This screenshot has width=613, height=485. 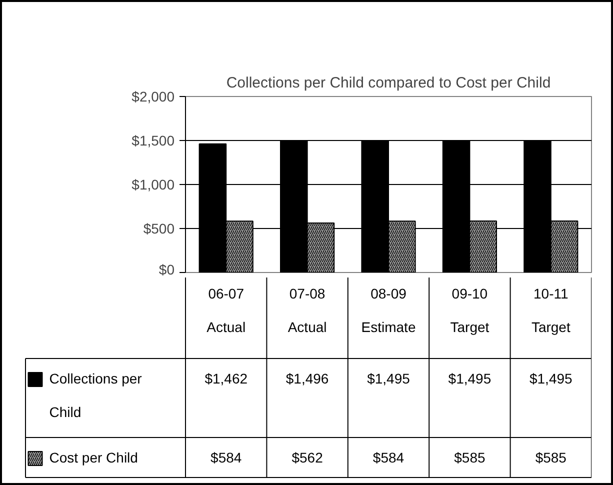 What do you see at coordinates (550, 311) in the screenshot?
I see `category-label: 10-11 Target` at bounding box center [550, 311].